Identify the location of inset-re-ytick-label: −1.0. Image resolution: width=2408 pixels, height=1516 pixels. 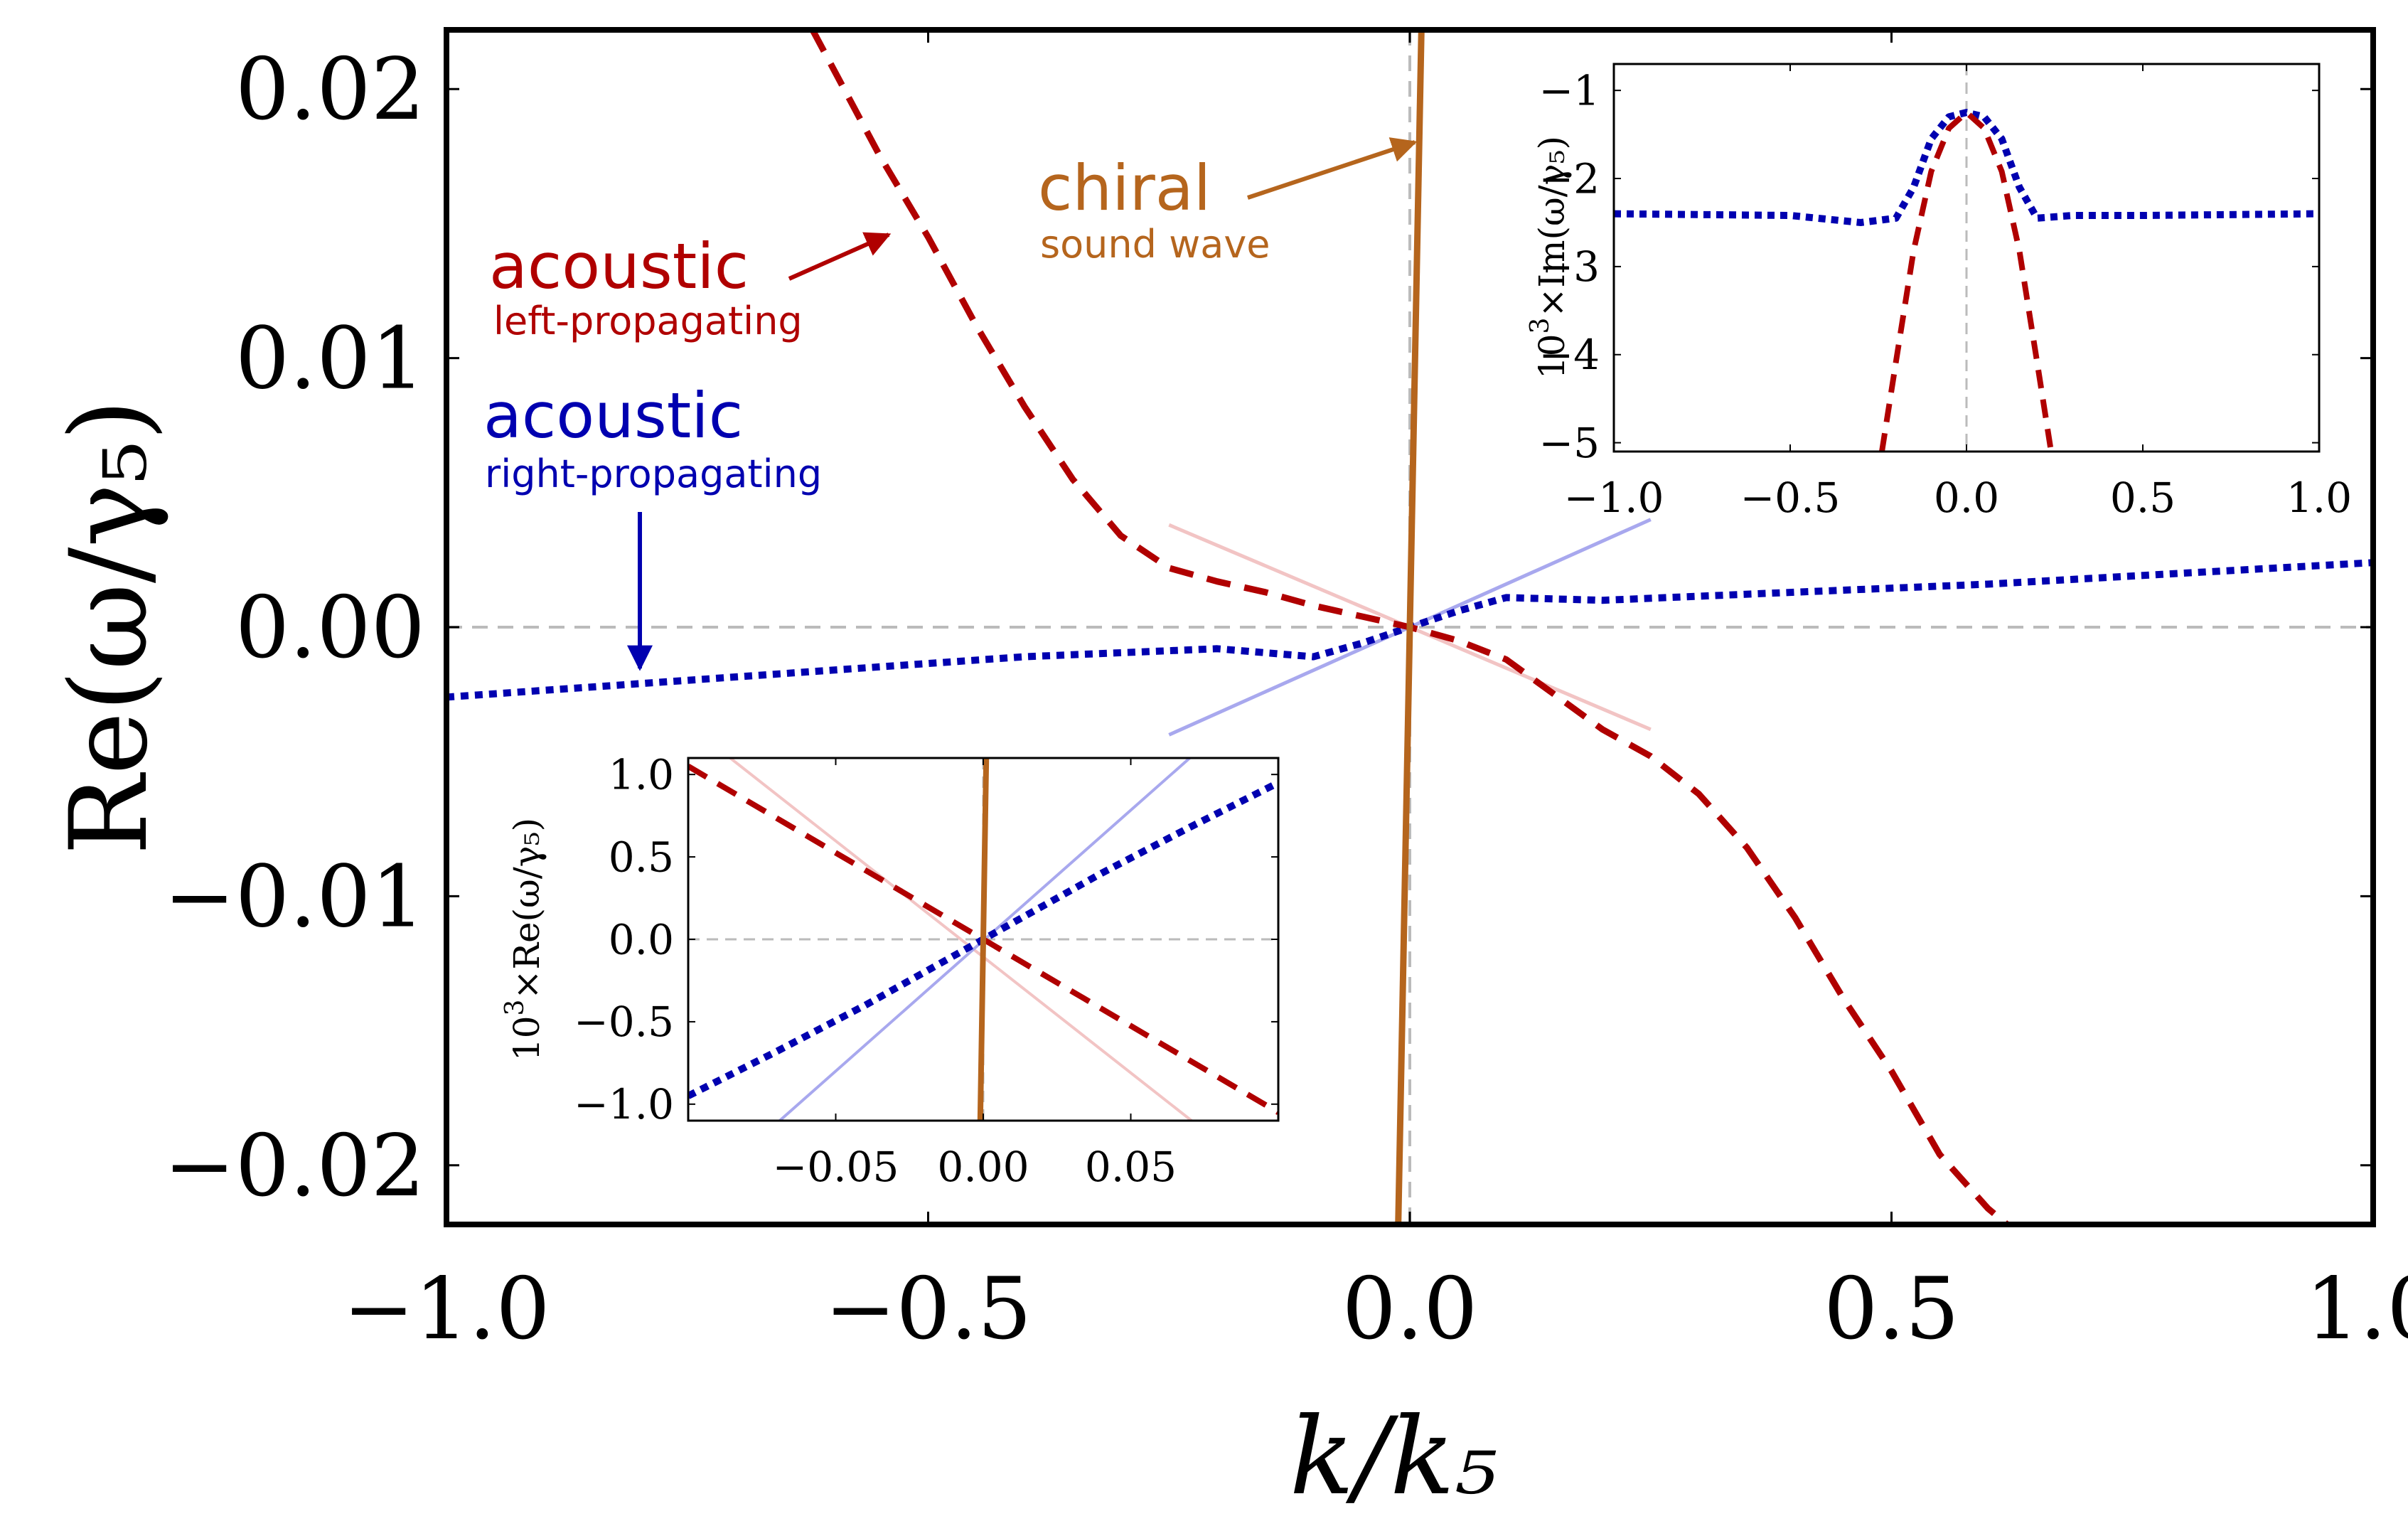
(624, 1104).